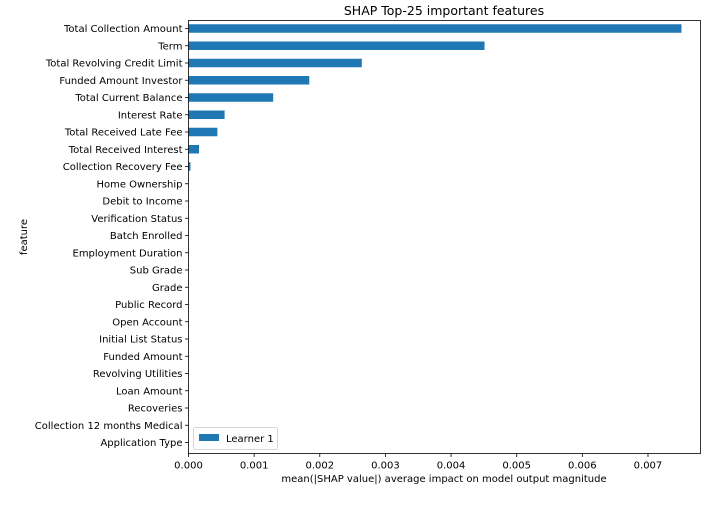 The image size is (720, 508). I want to click on y-tick-label: Total Received Late Fee, so click(123, 133).